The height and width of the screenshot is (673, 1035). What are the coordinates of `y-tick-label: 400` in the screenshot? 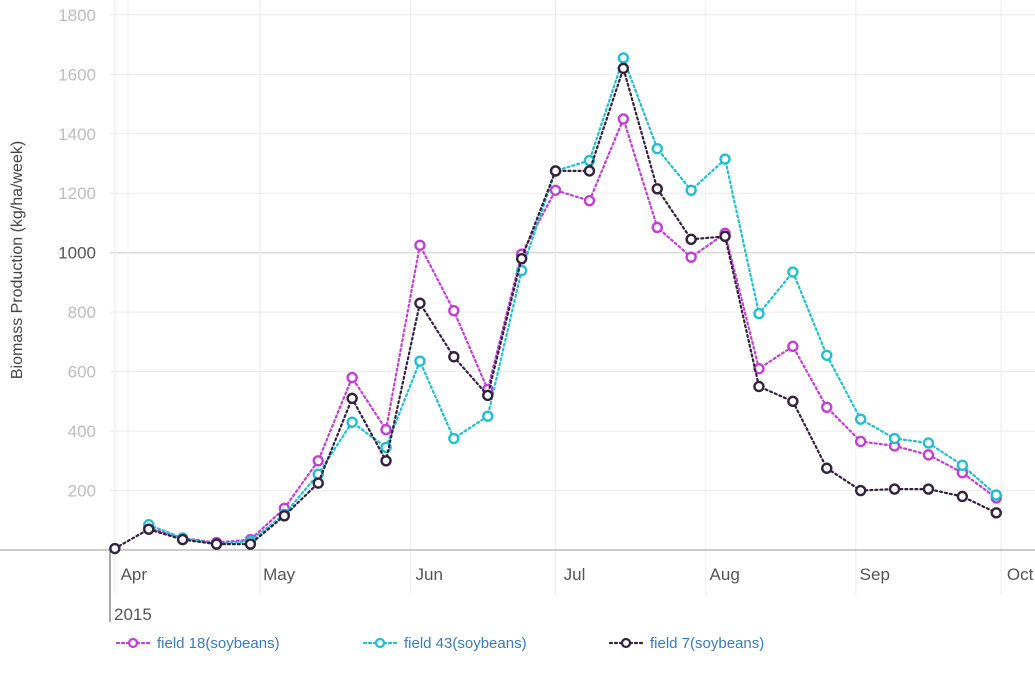 It's located at (82, 431).